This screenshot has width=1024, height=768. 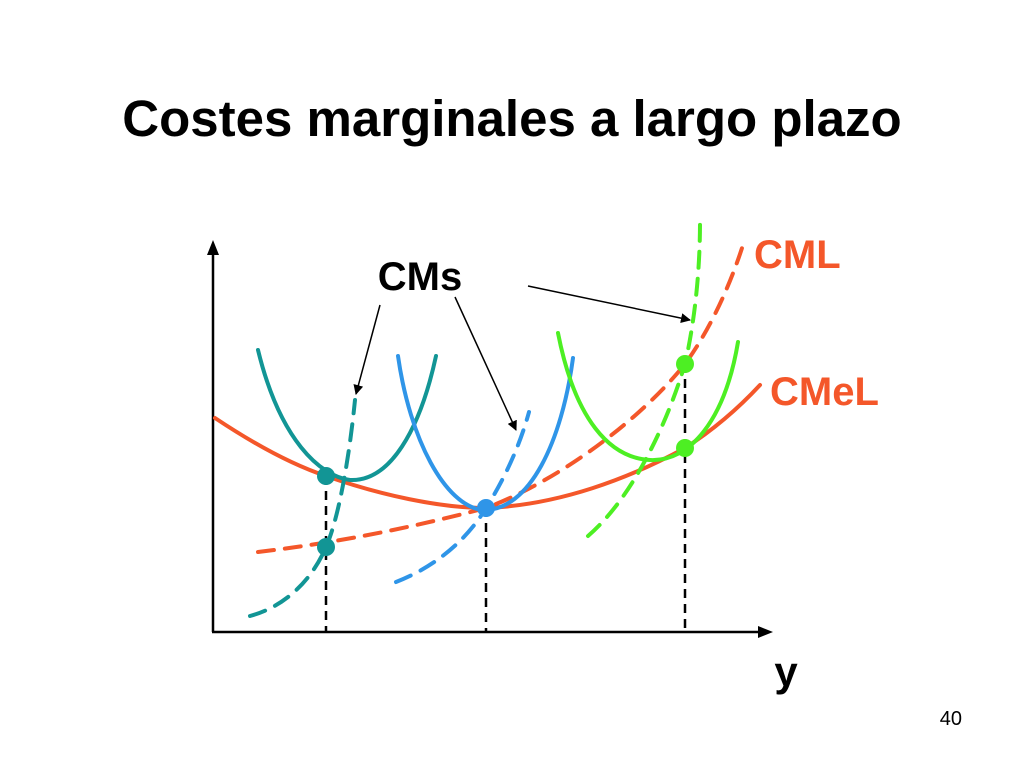 I want to click on x-axis-label: y, so click(x=786, y=671).